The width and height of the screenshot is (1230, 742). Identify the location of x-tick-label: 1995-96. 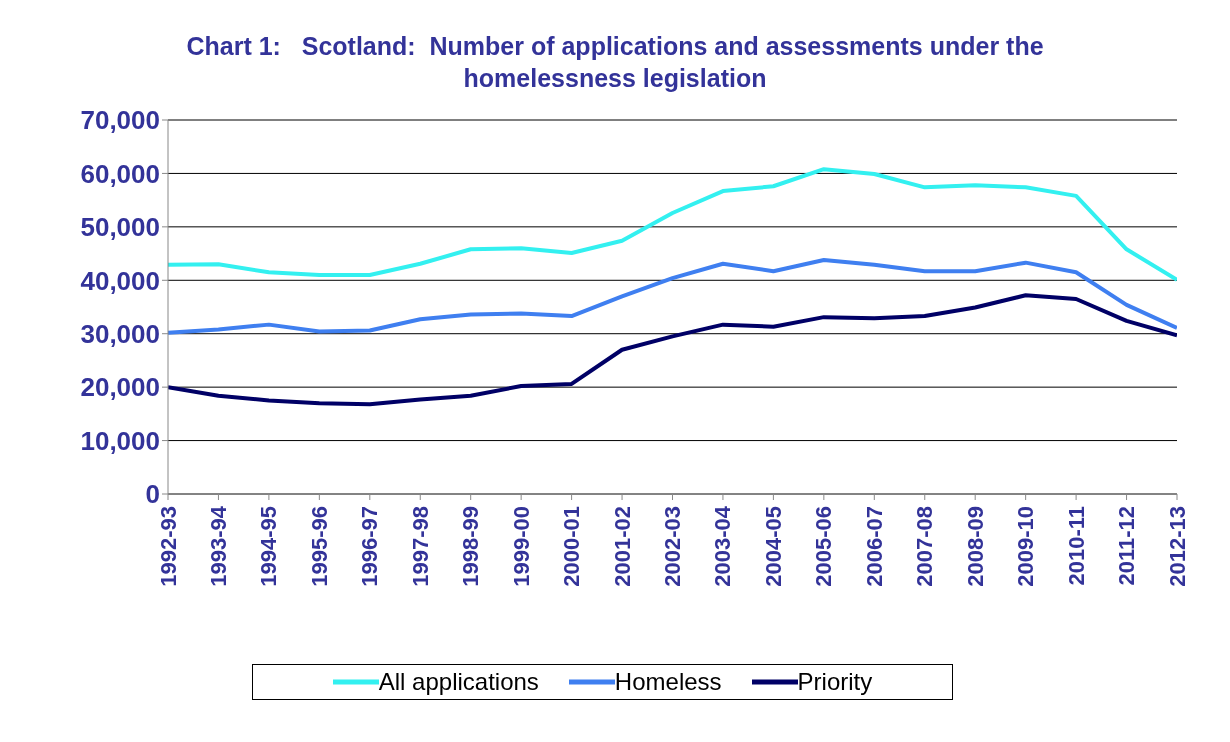
(319, 546).